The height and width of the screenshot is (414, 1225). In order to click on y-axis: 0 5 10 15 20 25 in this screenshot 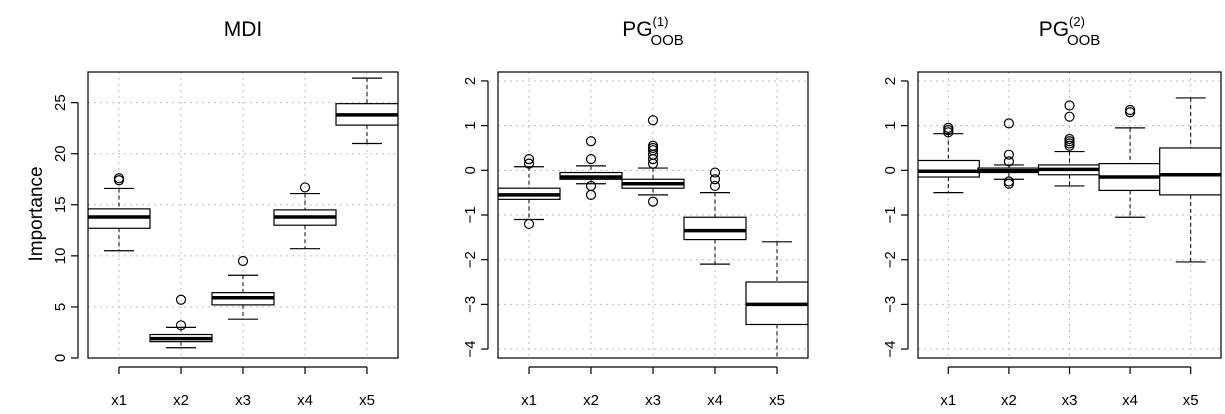, I will do `click(65, 228)`.